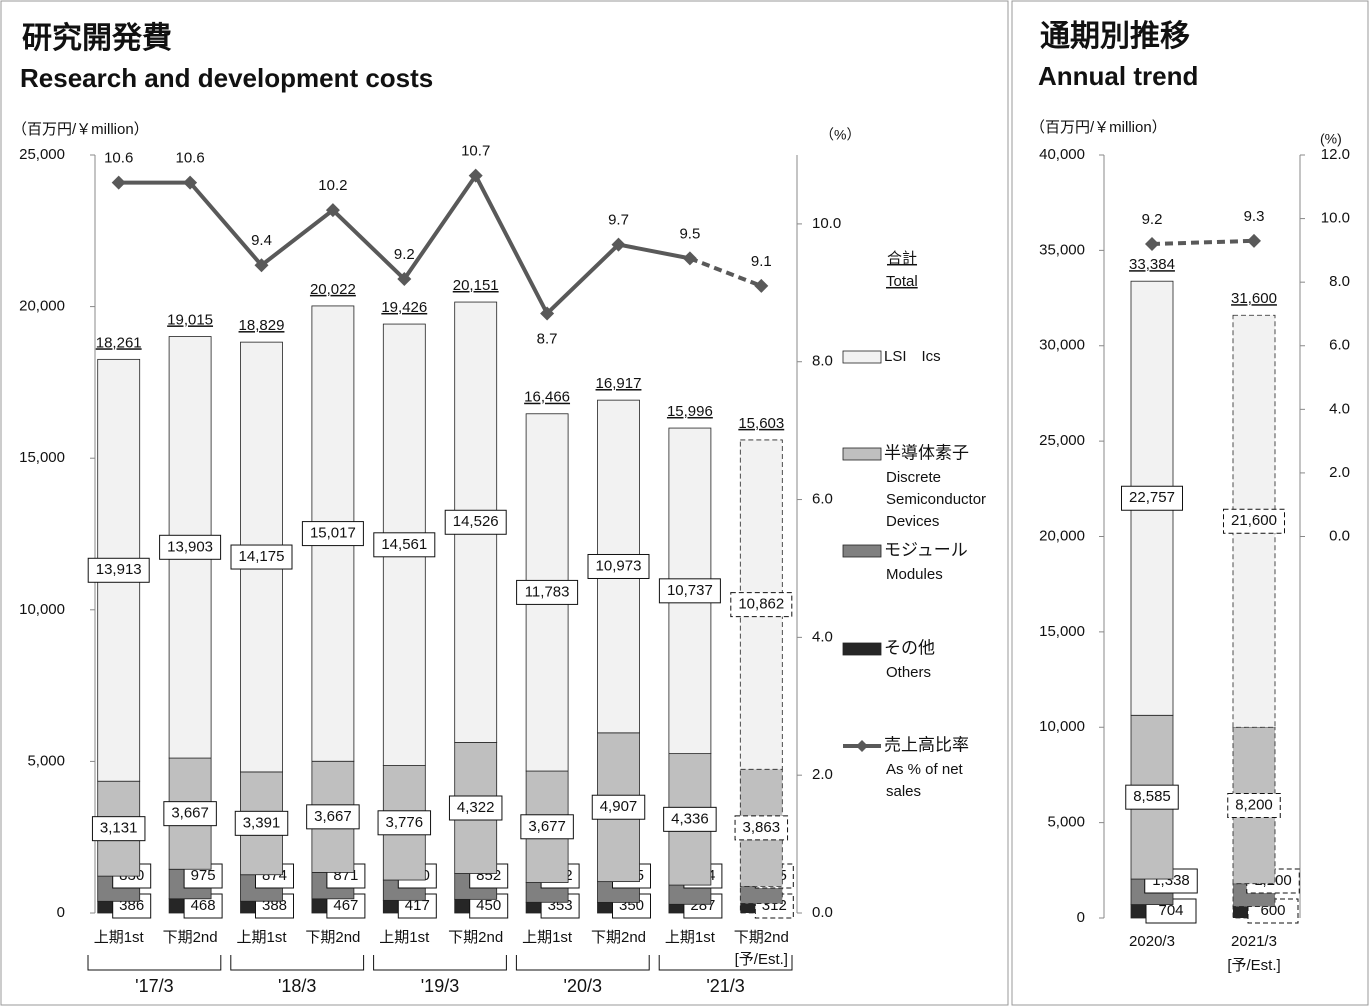  I want to click on value-label: 21,600, so click(1254, 520).